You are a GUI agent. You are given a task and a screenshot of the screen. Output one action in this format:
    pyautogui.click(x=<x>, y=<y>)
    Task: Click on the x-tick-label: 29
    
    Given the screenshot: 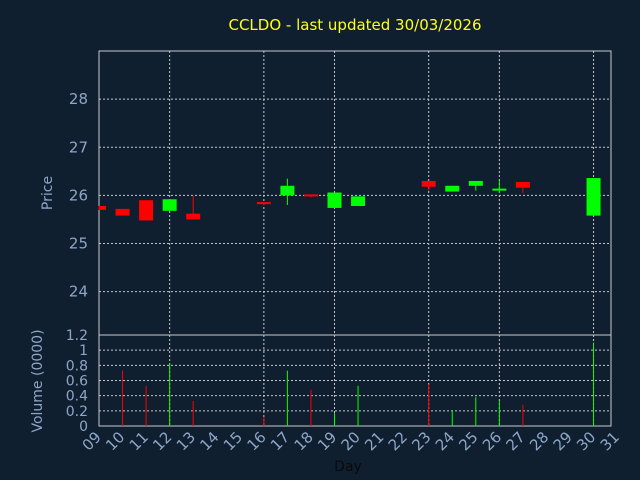 What is the action you would take?
    pyautogui.click(x=563, y=441)
    